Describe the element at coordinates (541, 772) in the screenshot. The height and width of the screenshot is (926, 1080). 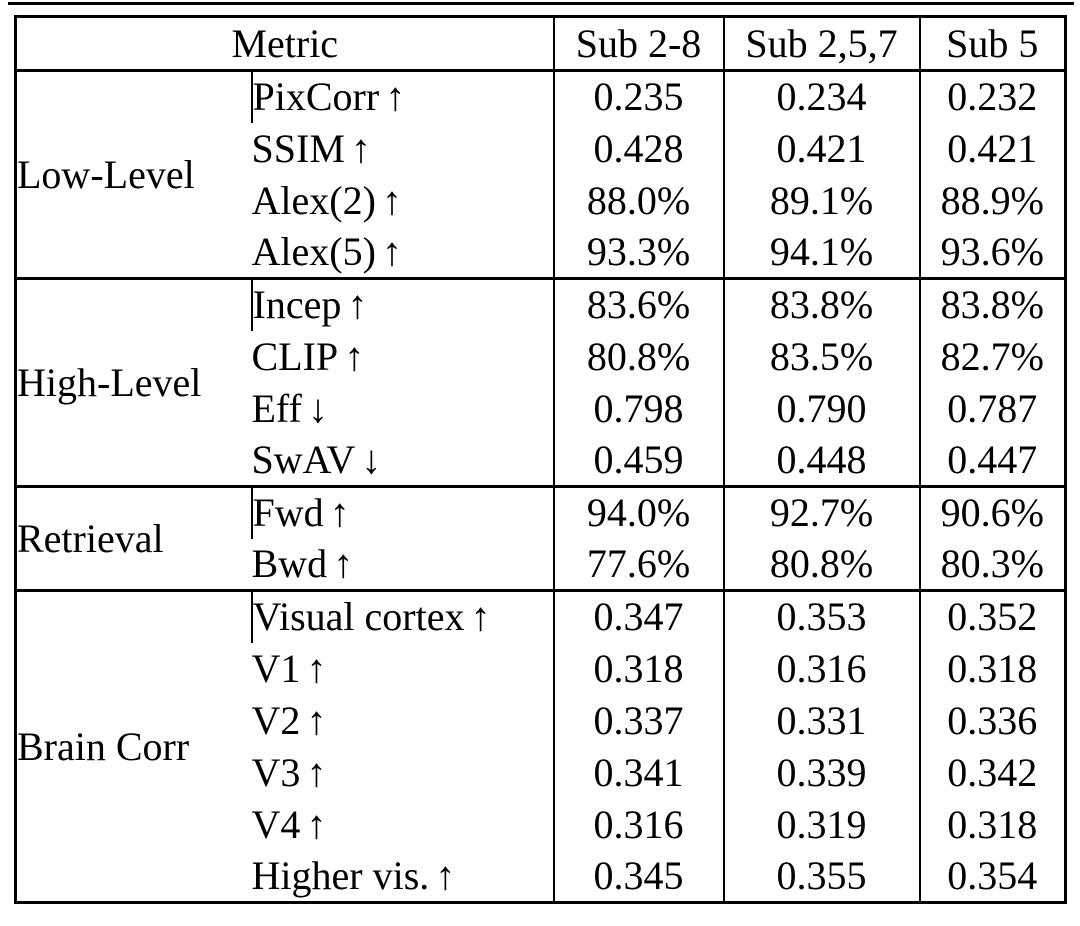
I see `table-row: V3 ↑ 0.341 0.339 0.342` at that location.